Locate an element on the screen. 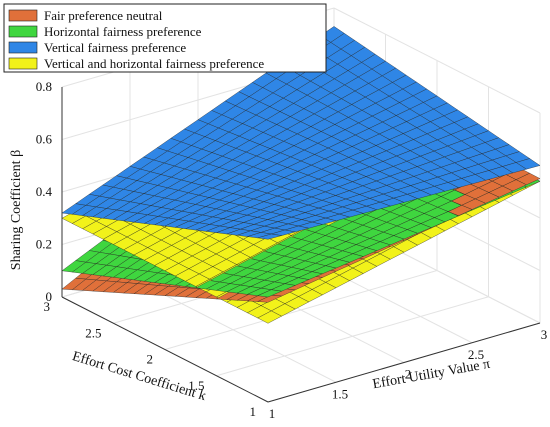 This screenshot has width=550, height=427. y-tick-label: 1.5 is located at coordinates (196, 385).